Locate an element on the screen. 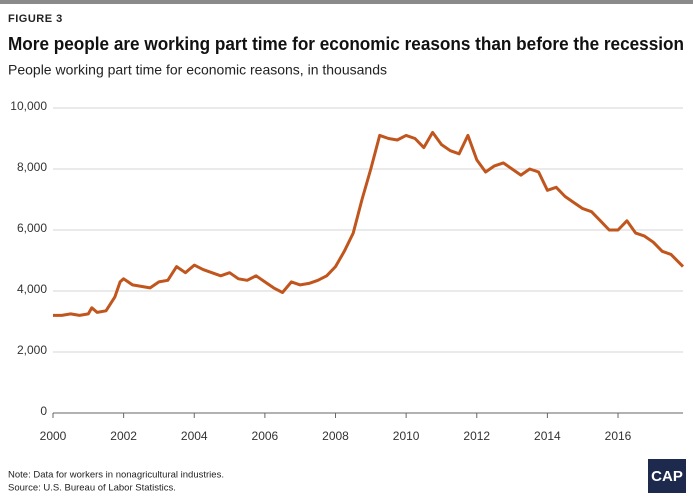  x-tick-label: 2012 is located at coordinates (476, 436).